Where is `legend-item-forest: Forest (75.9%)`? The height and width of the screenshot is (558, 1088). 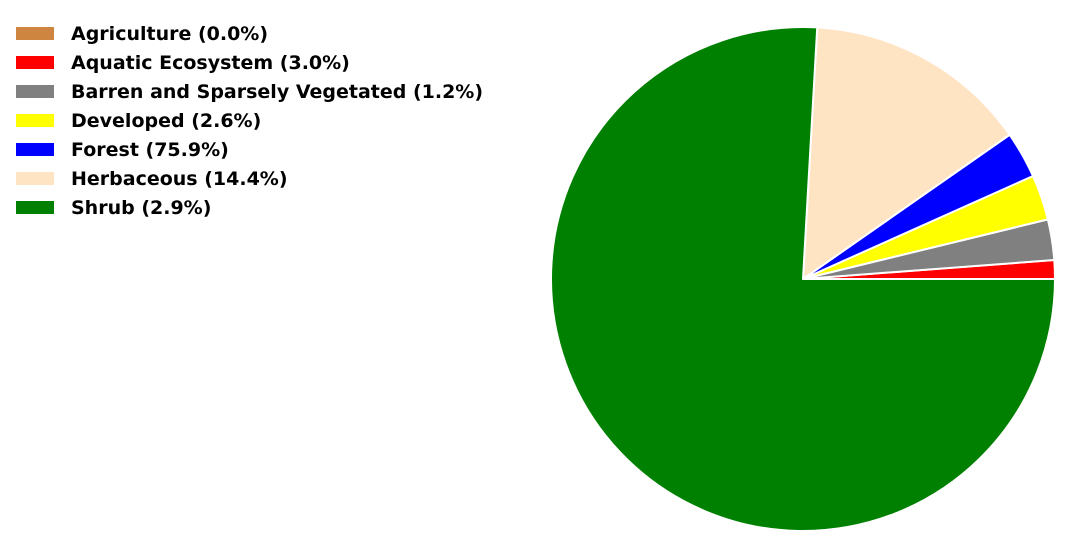
legend-item-forest: Forest (75.9%) is located at coordinates (122, 150).